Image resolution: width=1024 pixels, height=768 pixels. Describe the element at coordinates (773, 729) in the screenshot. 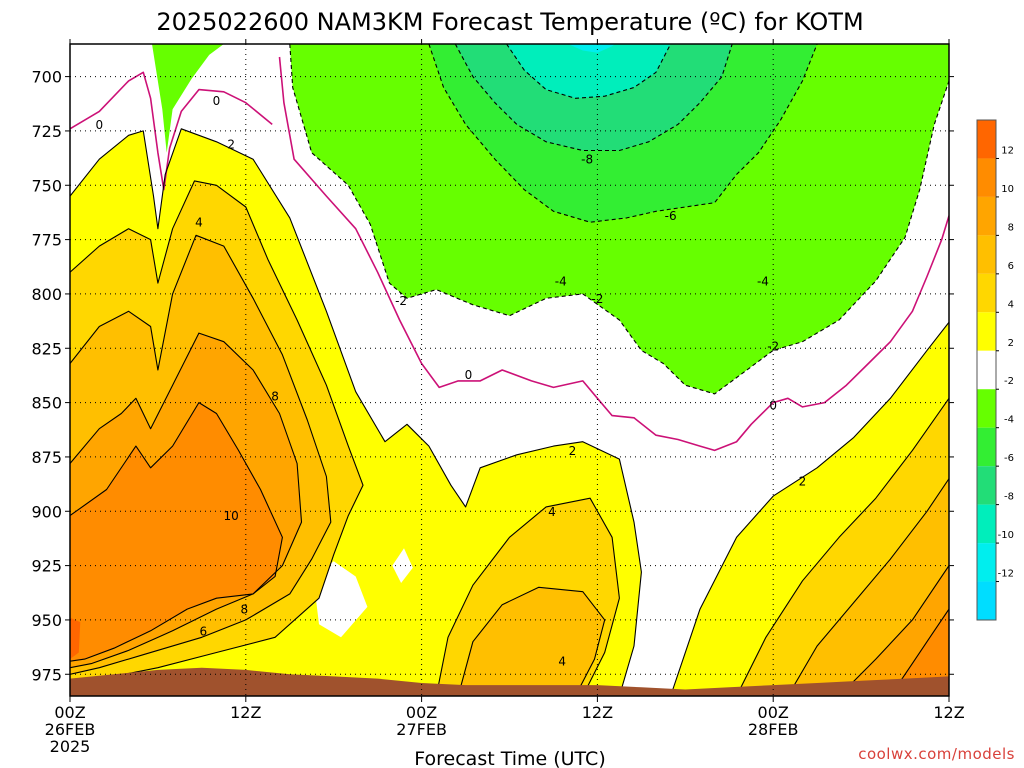

I see `x-tick-label-4-1: 28FEB` at that location.